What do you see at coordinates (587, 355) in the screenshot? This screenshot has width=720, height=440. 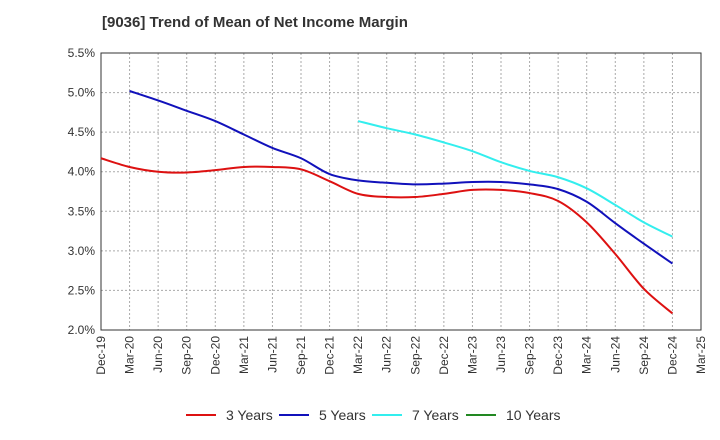 I see `x-tick-label: Mar-24` at bounding box center [587, 355].